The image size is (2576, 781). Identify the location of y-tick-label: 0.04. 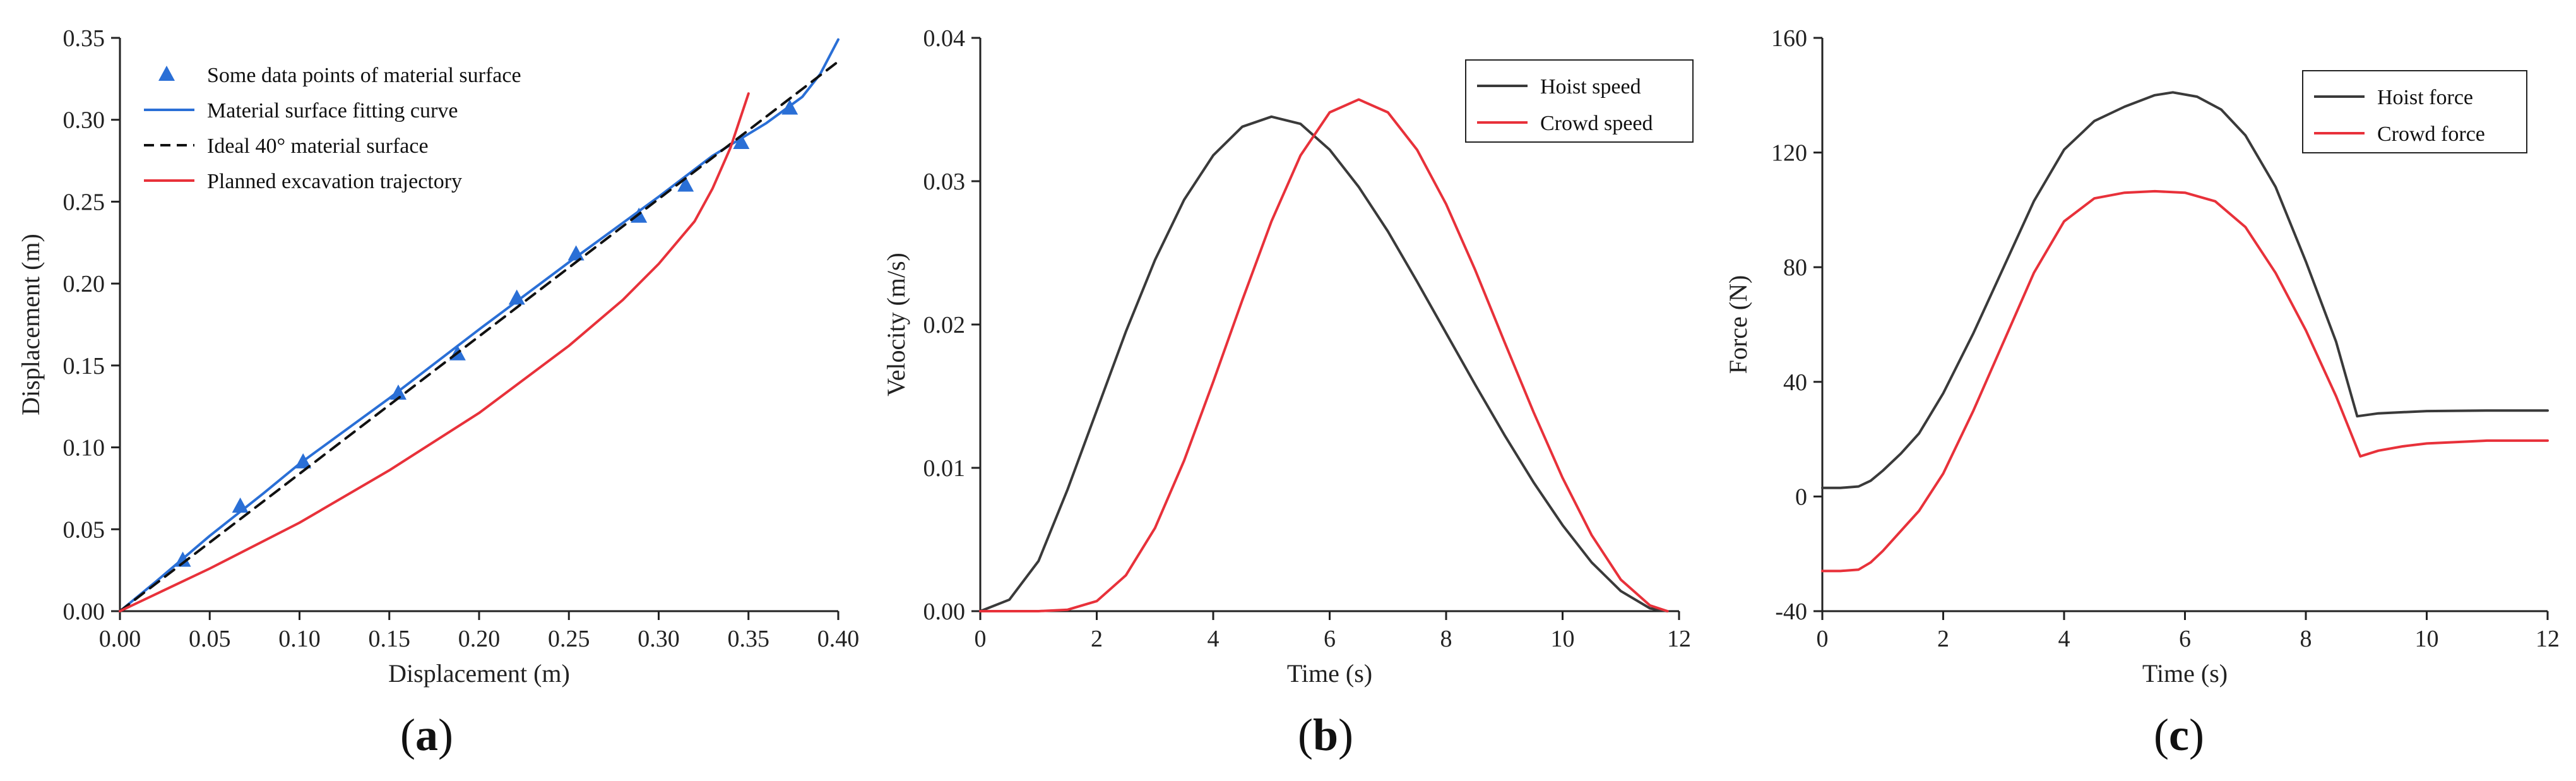
(945, 38).